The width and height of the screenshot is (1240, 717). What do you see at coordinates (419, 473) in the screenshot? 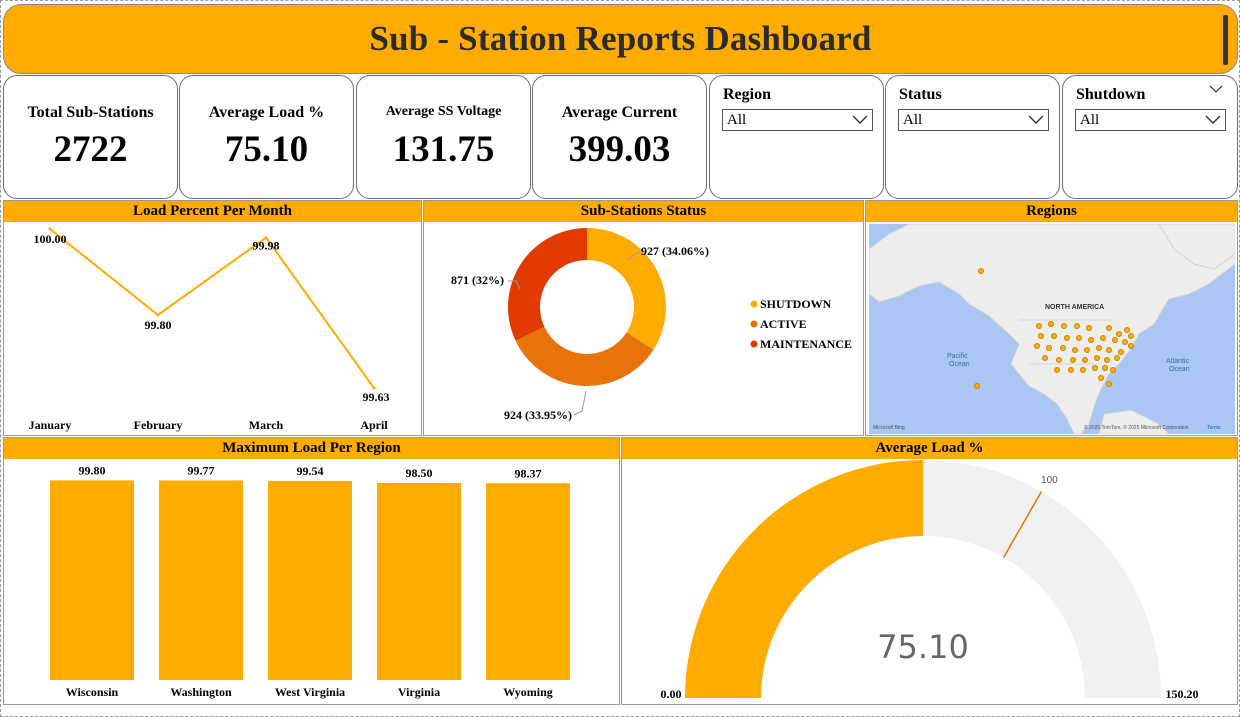
I see `bar-data-label: 98.50` at bounding box center [419, 473].